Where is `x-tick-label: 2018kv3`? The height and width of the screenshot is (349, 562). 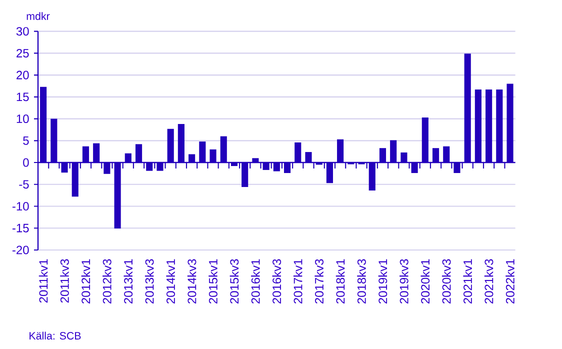 x-tick-label: 2018kv3 is located at coordinates (361, 281).